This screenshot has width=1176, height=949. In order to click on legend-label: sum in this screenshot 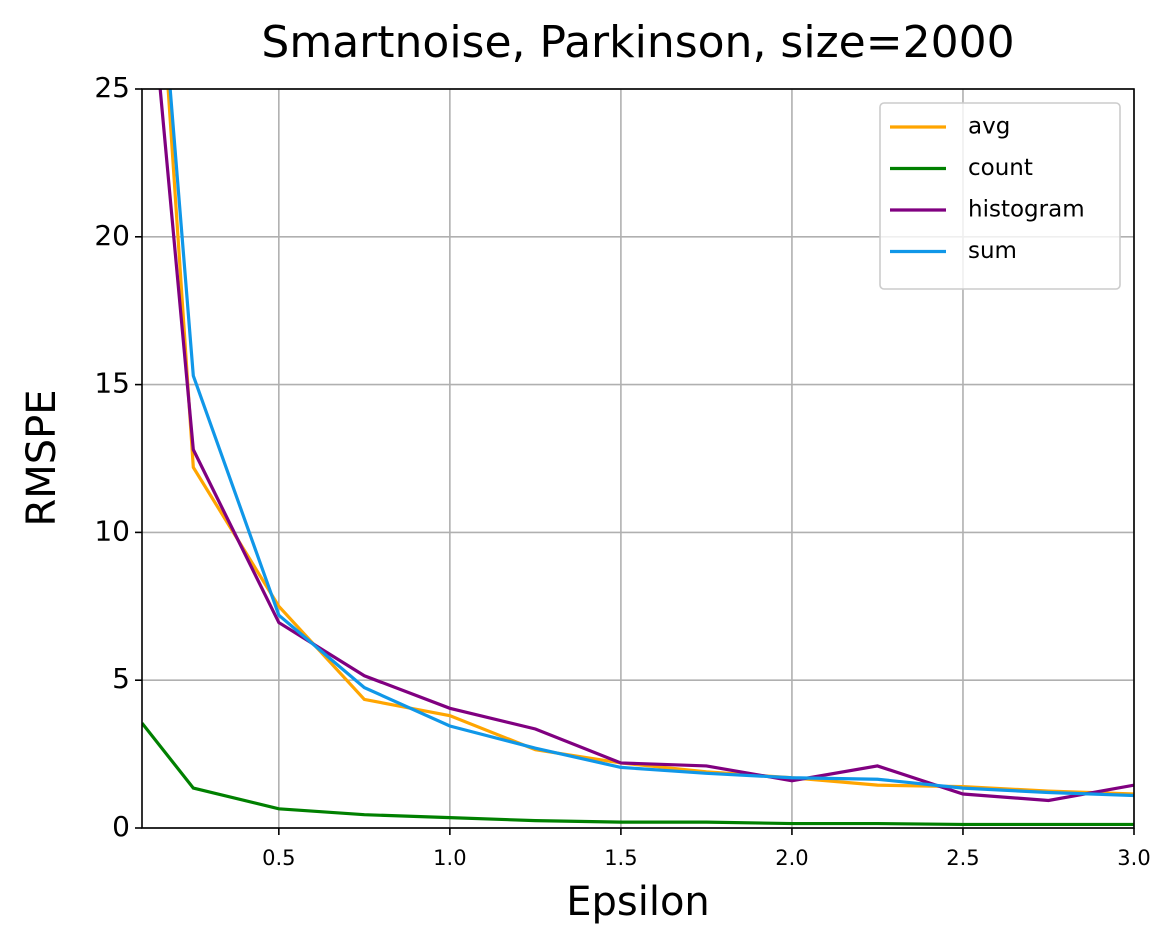, I will do `click(992, 251)`.